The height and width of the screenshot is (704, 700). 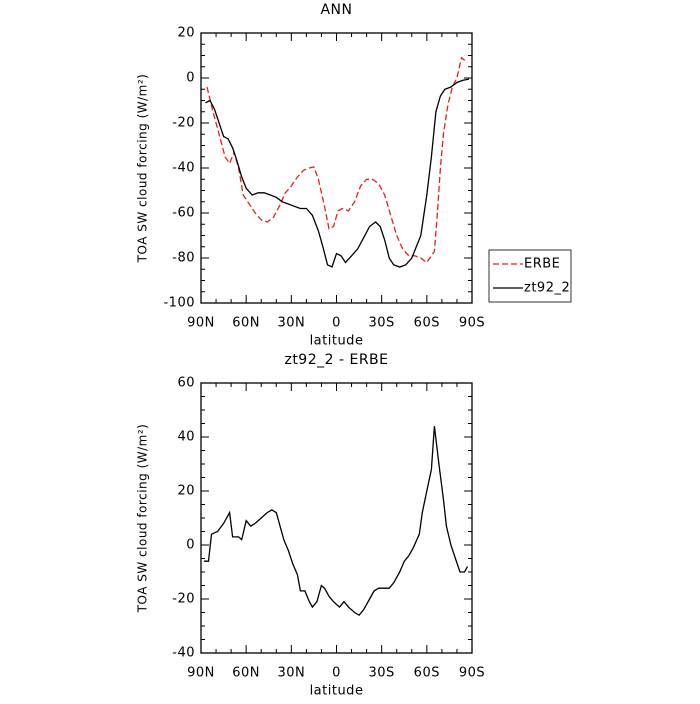 What do you see at coordinates (186, 437) in the screenshot?
I see `y-tick-label: 40` at bounding box center [186, 437].